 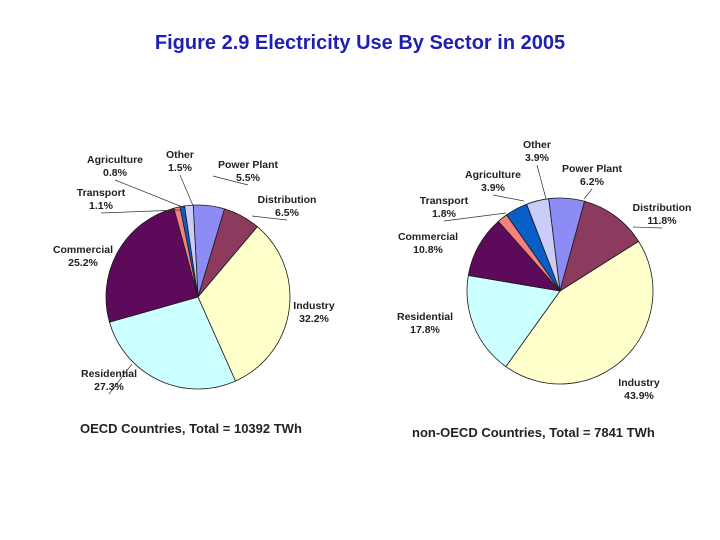 What do you see at coordinates (662, 221) in the screenshot?
I see `value-distribution: 11.8%` at bounding box center [662, 221].